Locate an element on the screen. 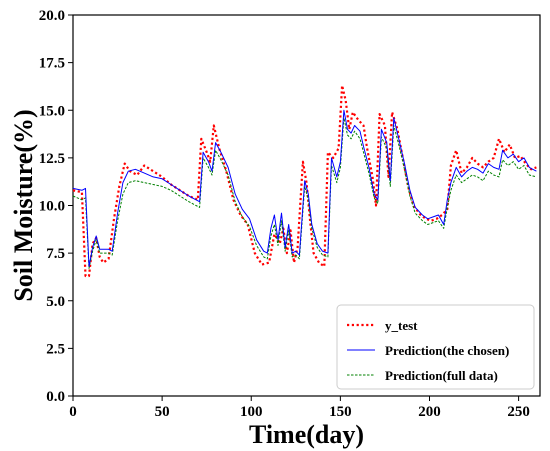  y-tick-label: 20.0 is located at coordinates (52, 16).